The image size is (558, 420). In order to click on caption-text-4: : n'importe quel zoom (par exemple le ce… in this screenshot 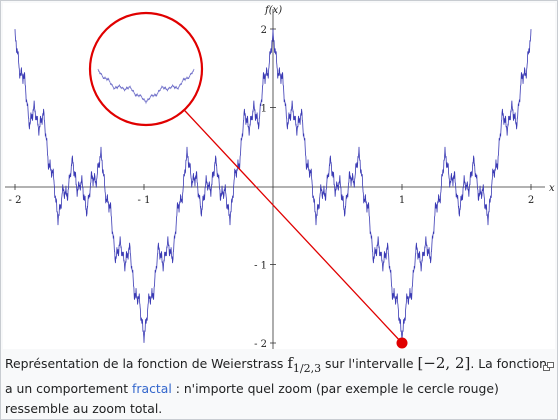, I will do `click(252, 398)`.